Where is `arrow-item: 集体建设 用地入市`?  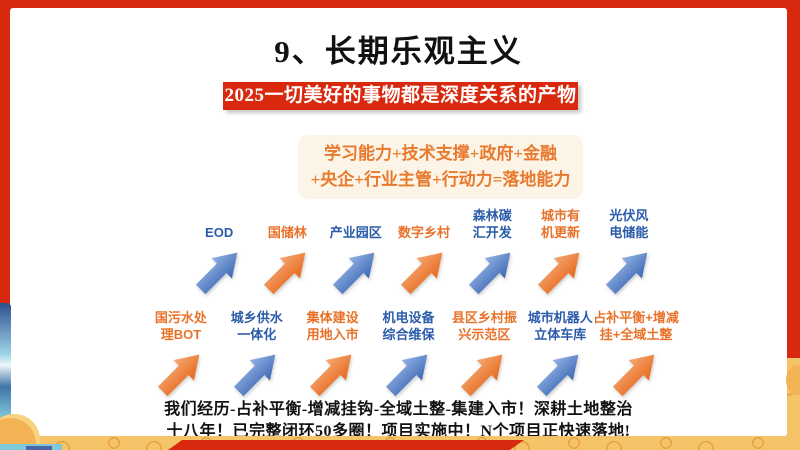
arrow-item: 集体建设 用地入市 is located at coordinates (333, 353).